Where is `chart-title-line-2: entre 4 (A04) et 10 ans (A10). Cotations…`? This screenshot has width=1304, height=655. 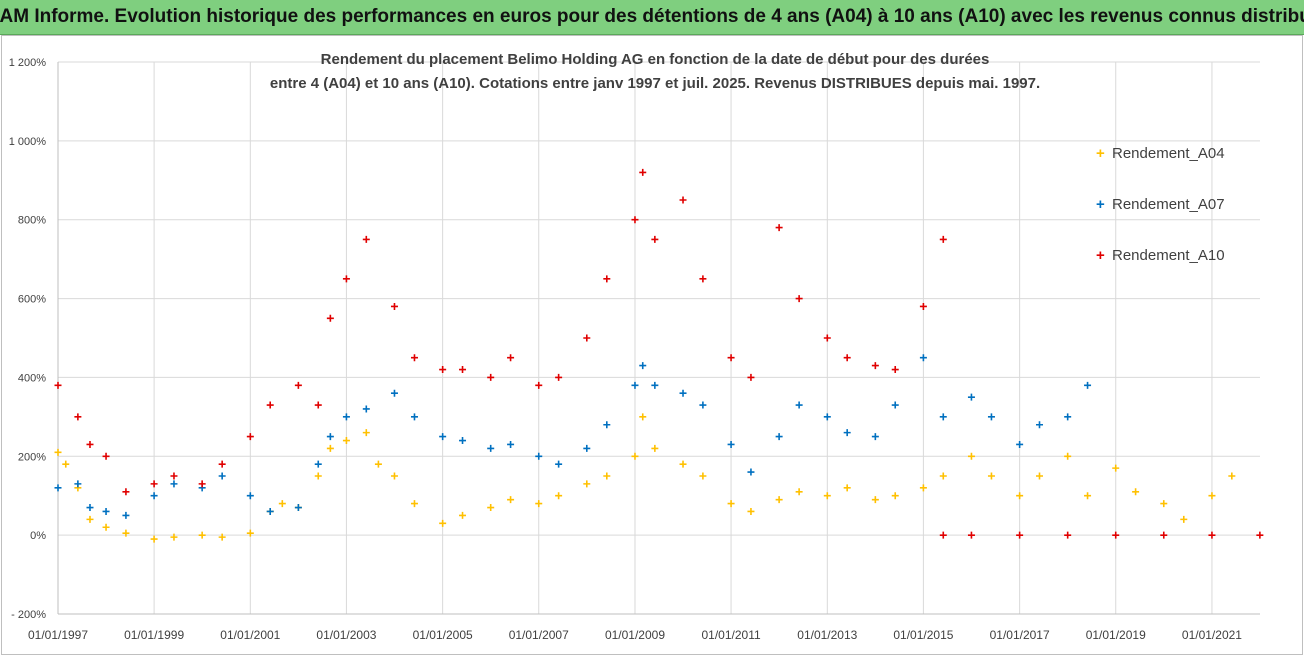
chart-title-line-2: entre 4 (A04) et 10 ans (A10). Cotations… is located at coordinates (655, 83).